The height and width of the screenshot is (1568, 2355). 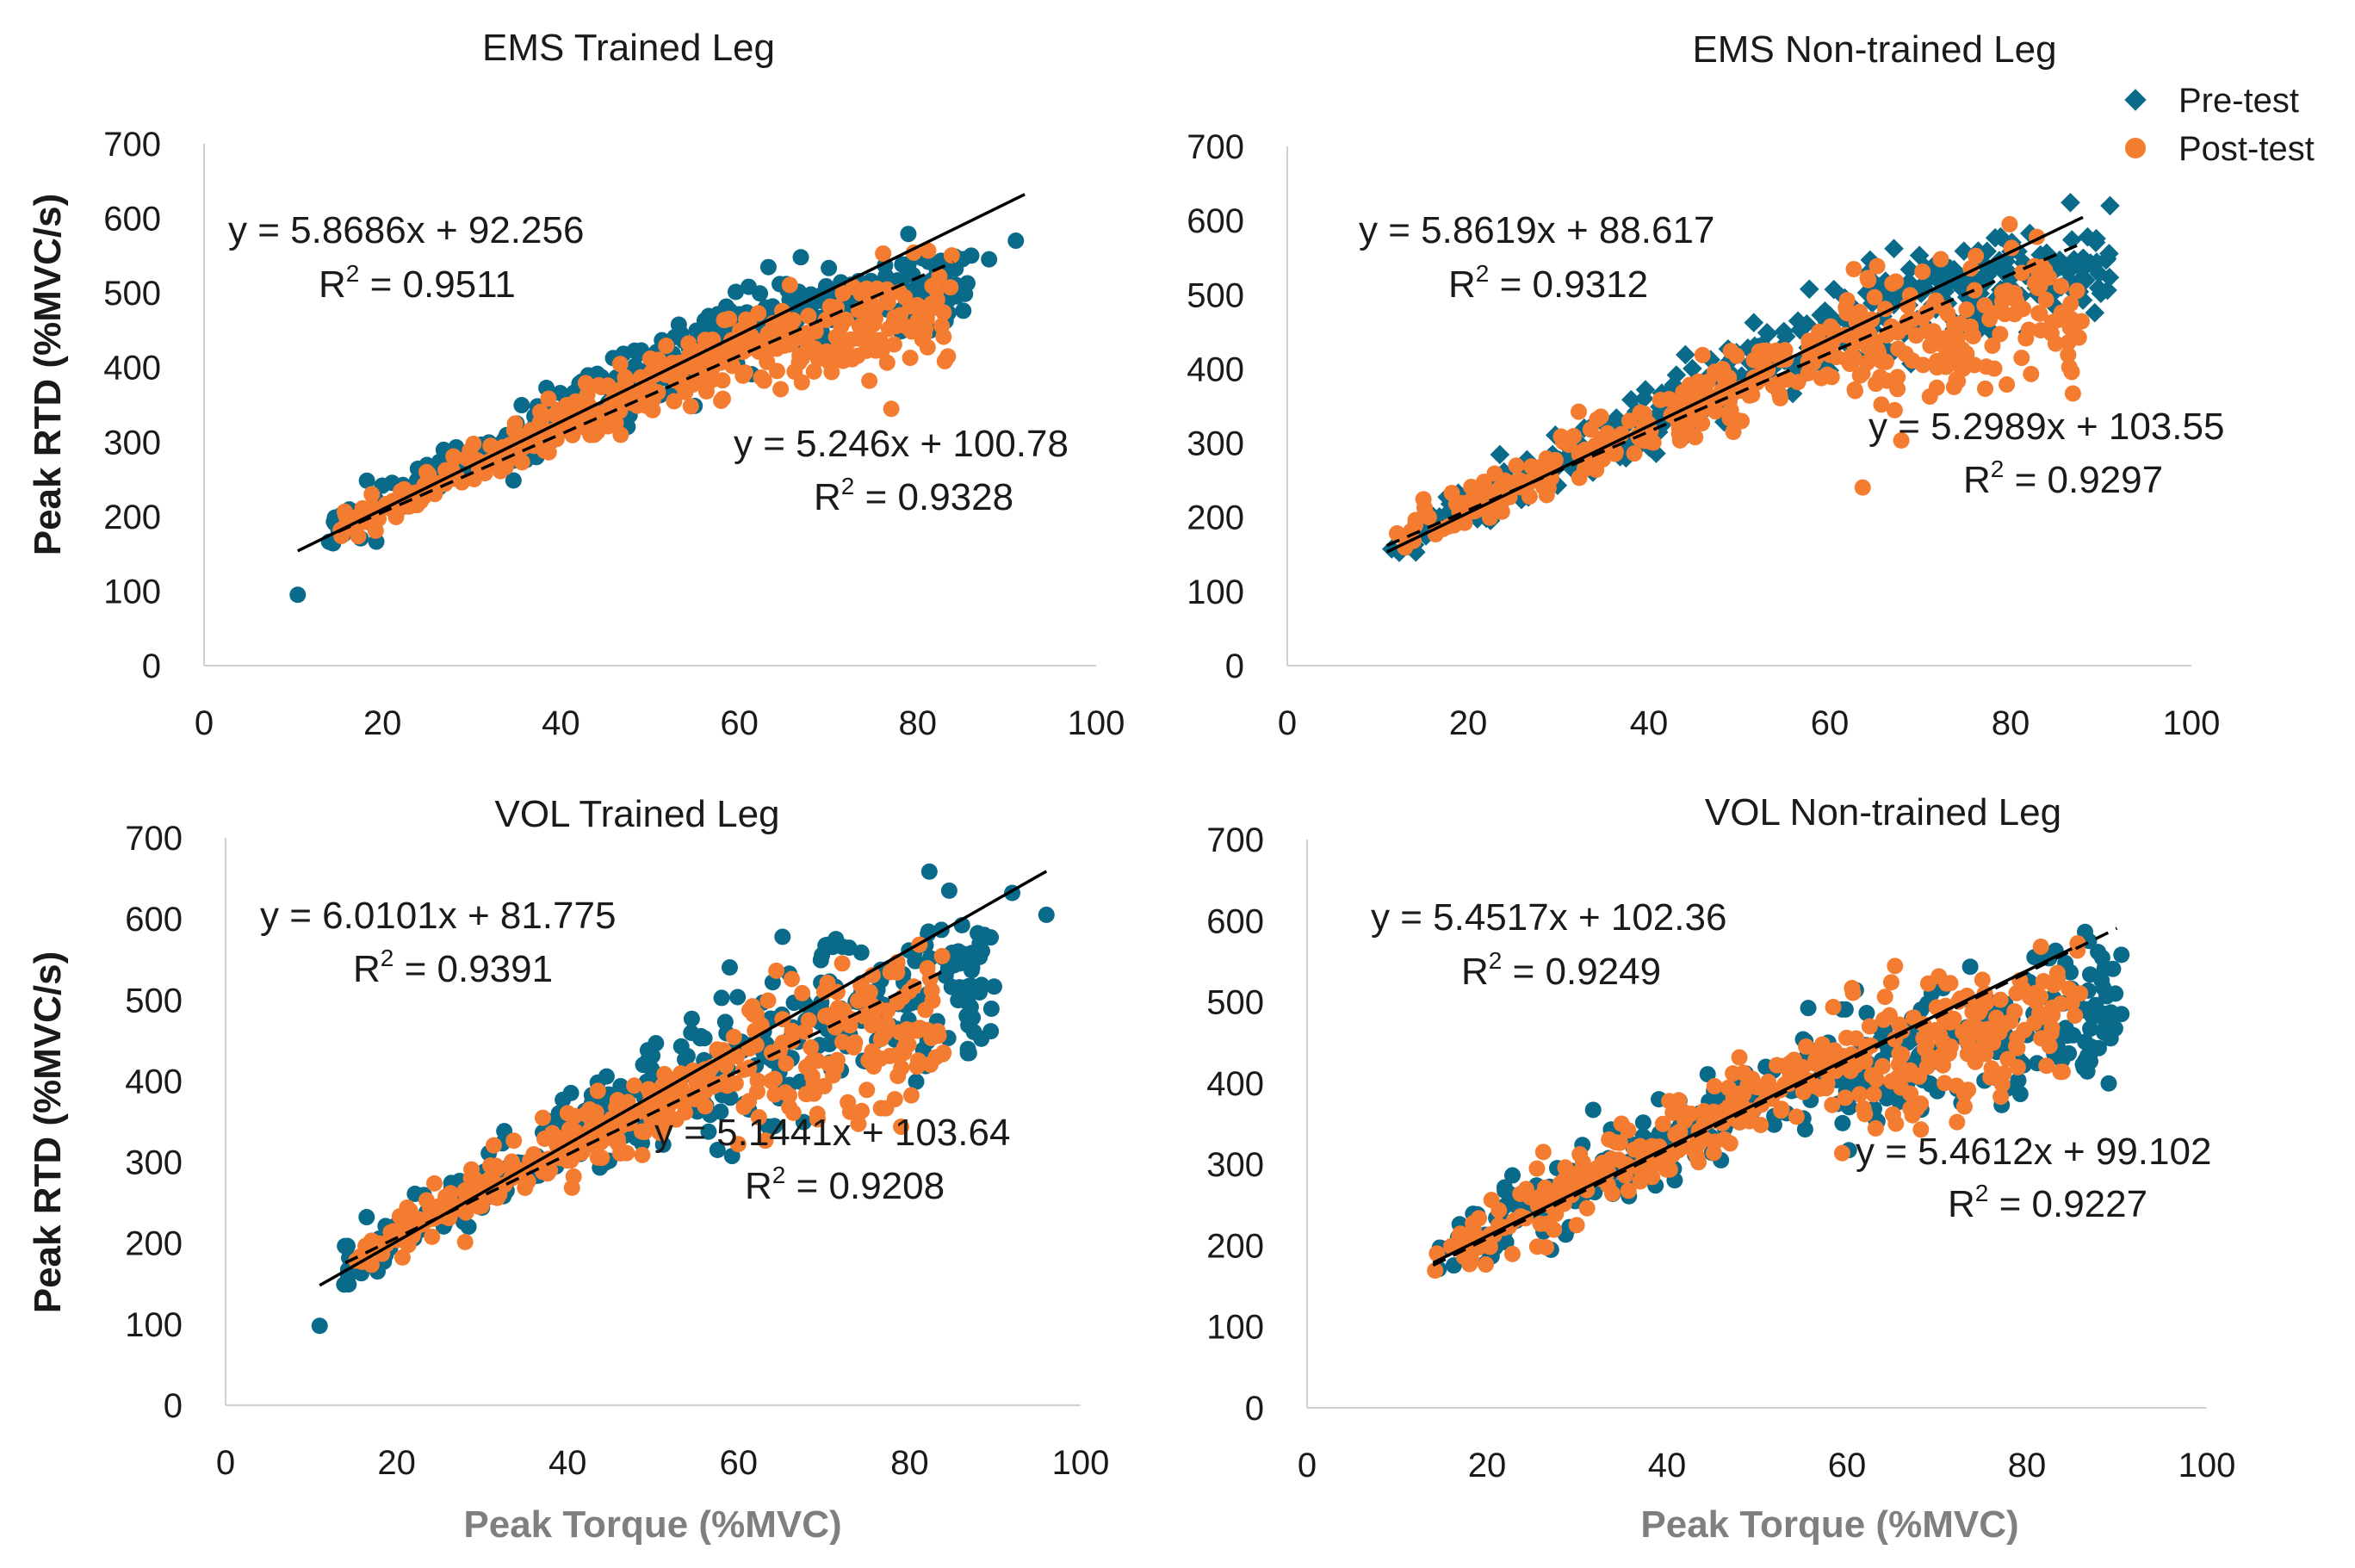 I want to click on scatter-points, so click(x=683, y=1099).